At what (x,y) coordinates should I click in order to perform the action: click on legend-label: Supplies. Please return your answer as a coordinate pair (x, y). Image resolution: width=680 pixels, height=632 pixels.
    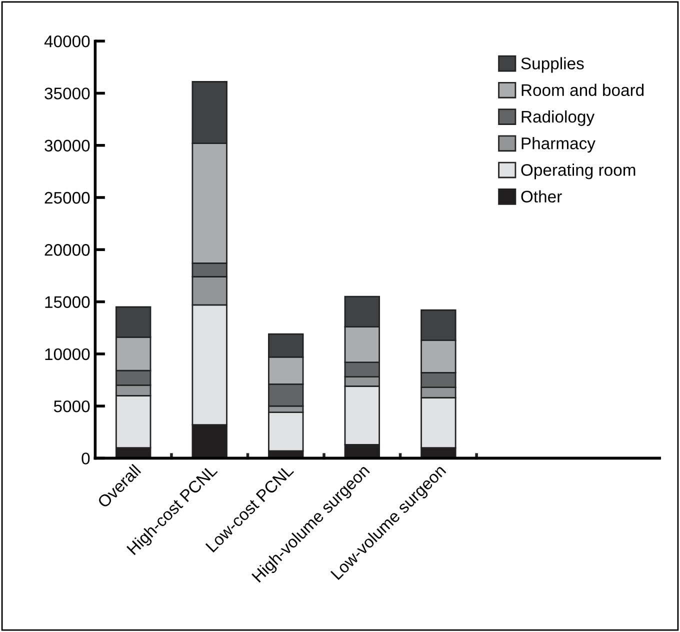
    Looking at the image, I should click on (552, 65).